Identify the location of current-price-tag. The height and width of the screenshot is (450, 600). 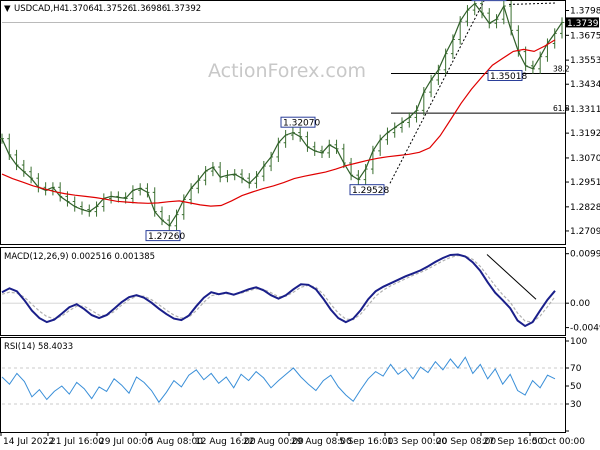
(582, 22).